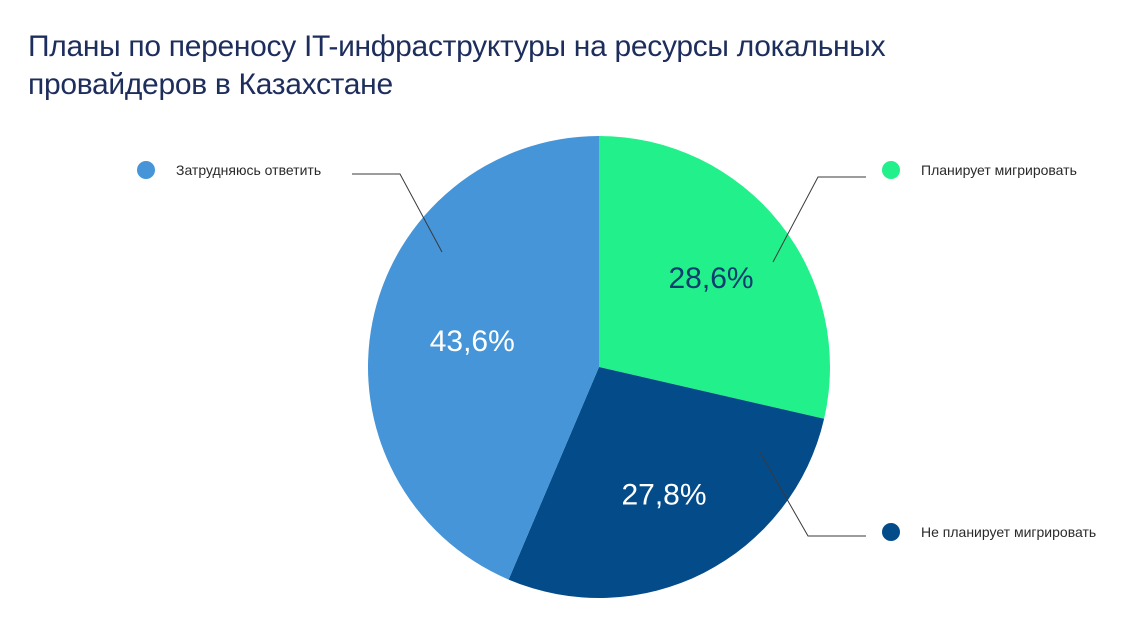 Image resolution: width=1141 pixels, height=625 pixels. I want to click on legend-label-3: Затрудняюсь ответить, so click(248, 170).